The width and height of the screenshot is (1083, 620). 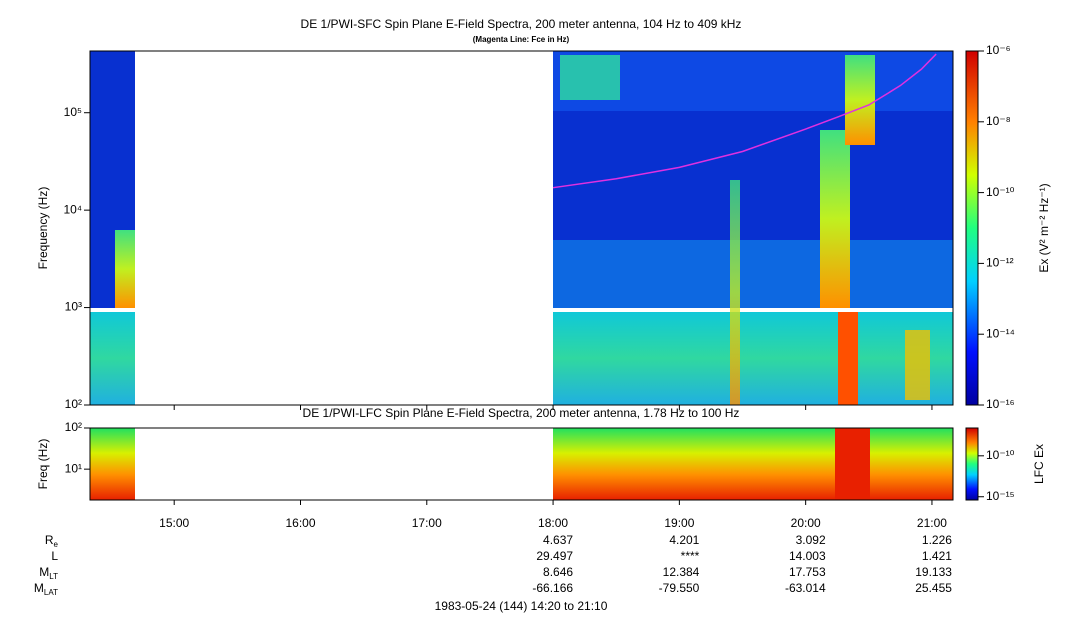 I want to click on ephemeris-value: 3.092, so click(x=811, y=540).